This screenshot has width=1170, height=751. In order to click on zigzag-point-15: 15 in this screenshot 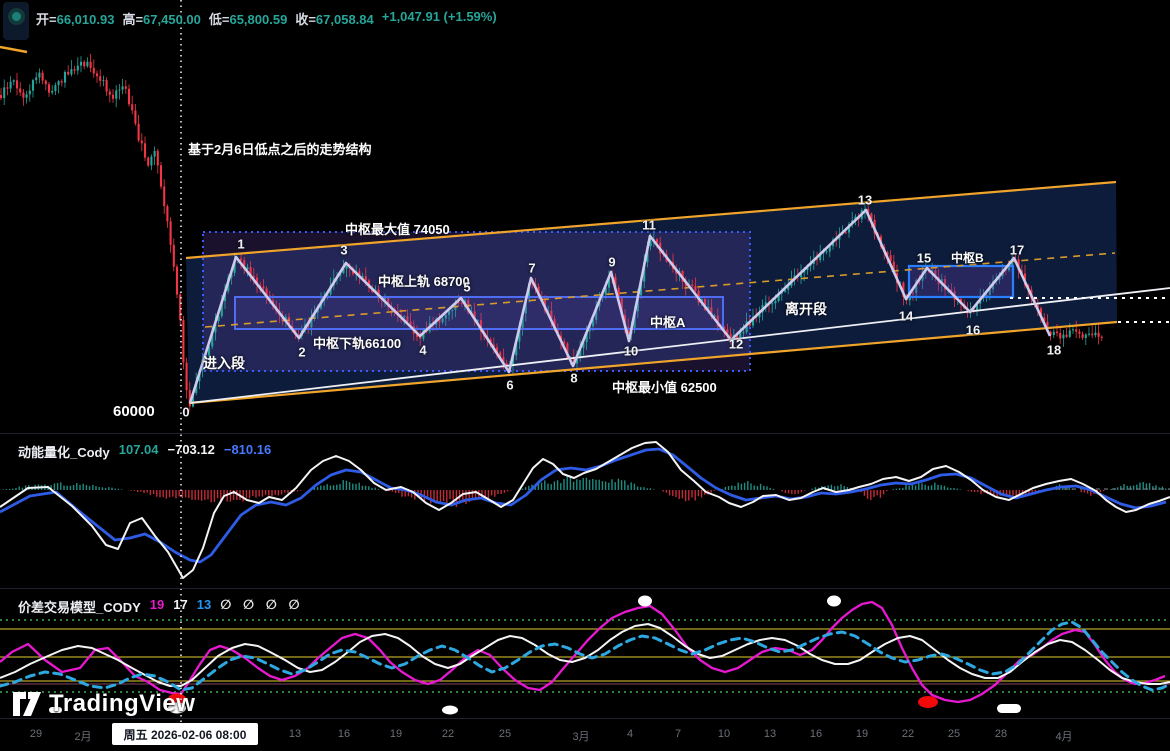, I will do `click(924, 258)`.